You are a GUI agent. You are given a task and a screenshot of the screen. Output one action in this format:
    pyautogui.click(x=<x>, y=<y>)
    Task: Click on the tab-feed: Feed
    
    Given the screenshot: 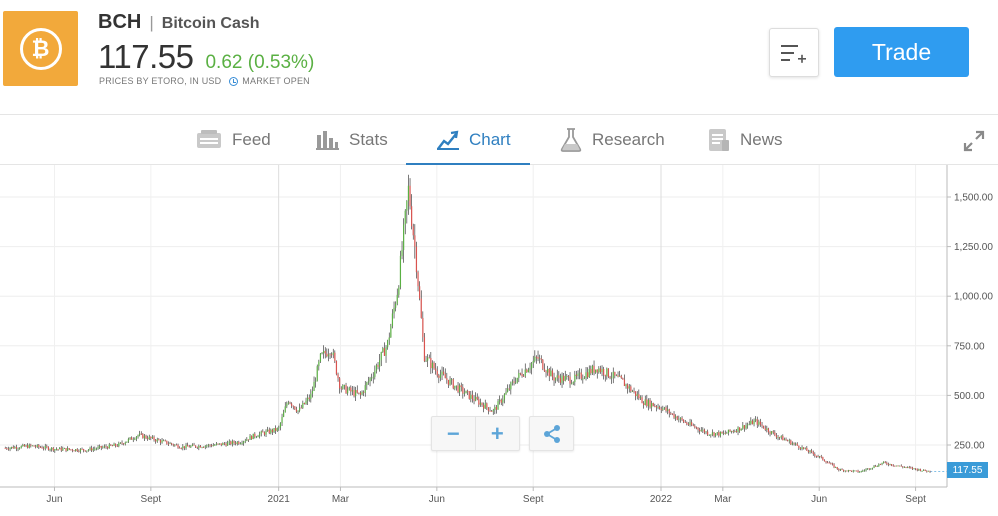 What is the action you would take?
    pyautogui.click(x=233, y=140)
    